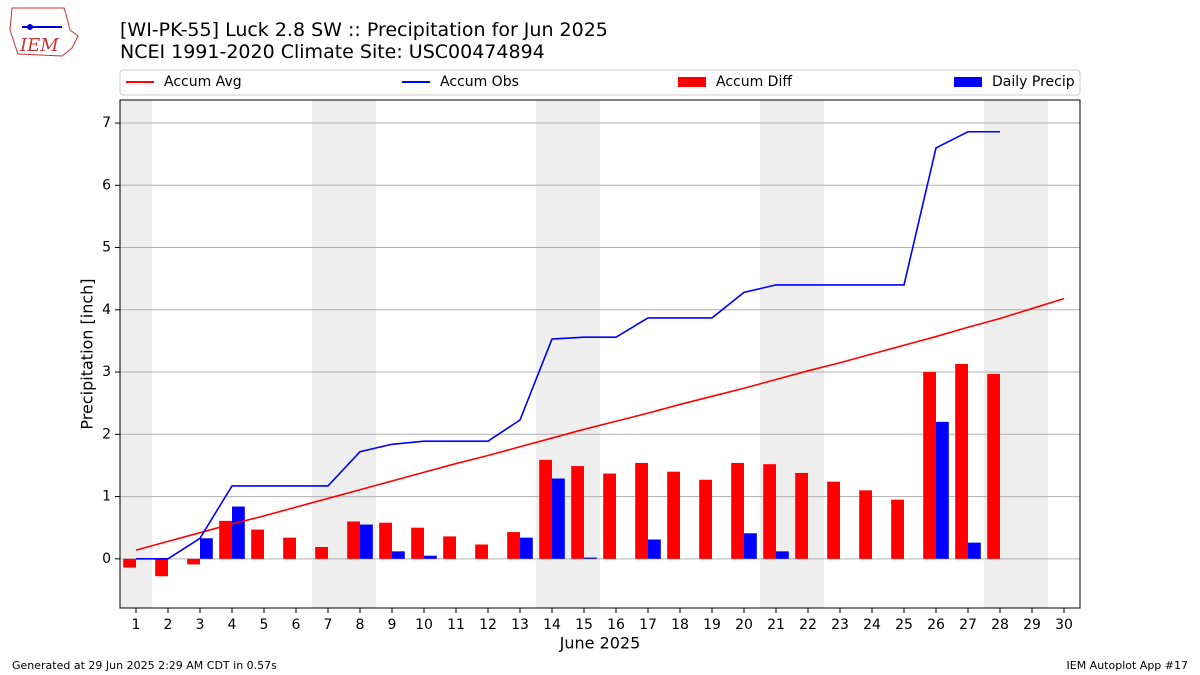 This screenshot has height=675, width=1200. What do you see at coordinates (392, 625) in the screenshot?
I see `x-tick-label: 9` at bounding box center [392, 625].